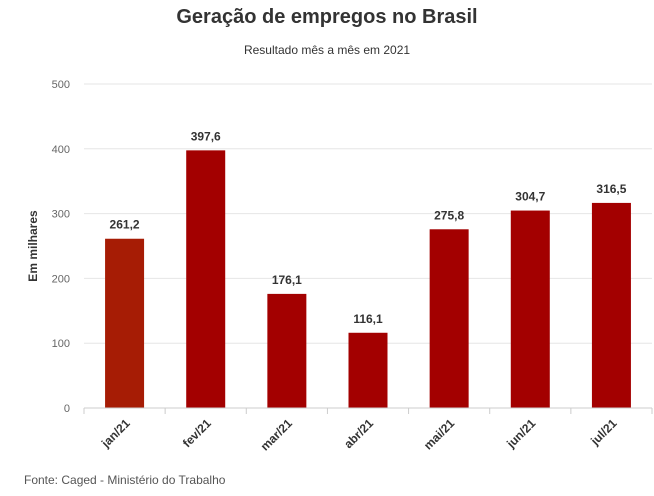 This screenshot has width=654, height=496. Describe the element at coordinates (67, 409) in the screenshot. I see `y-tick-label: 0` at that location.